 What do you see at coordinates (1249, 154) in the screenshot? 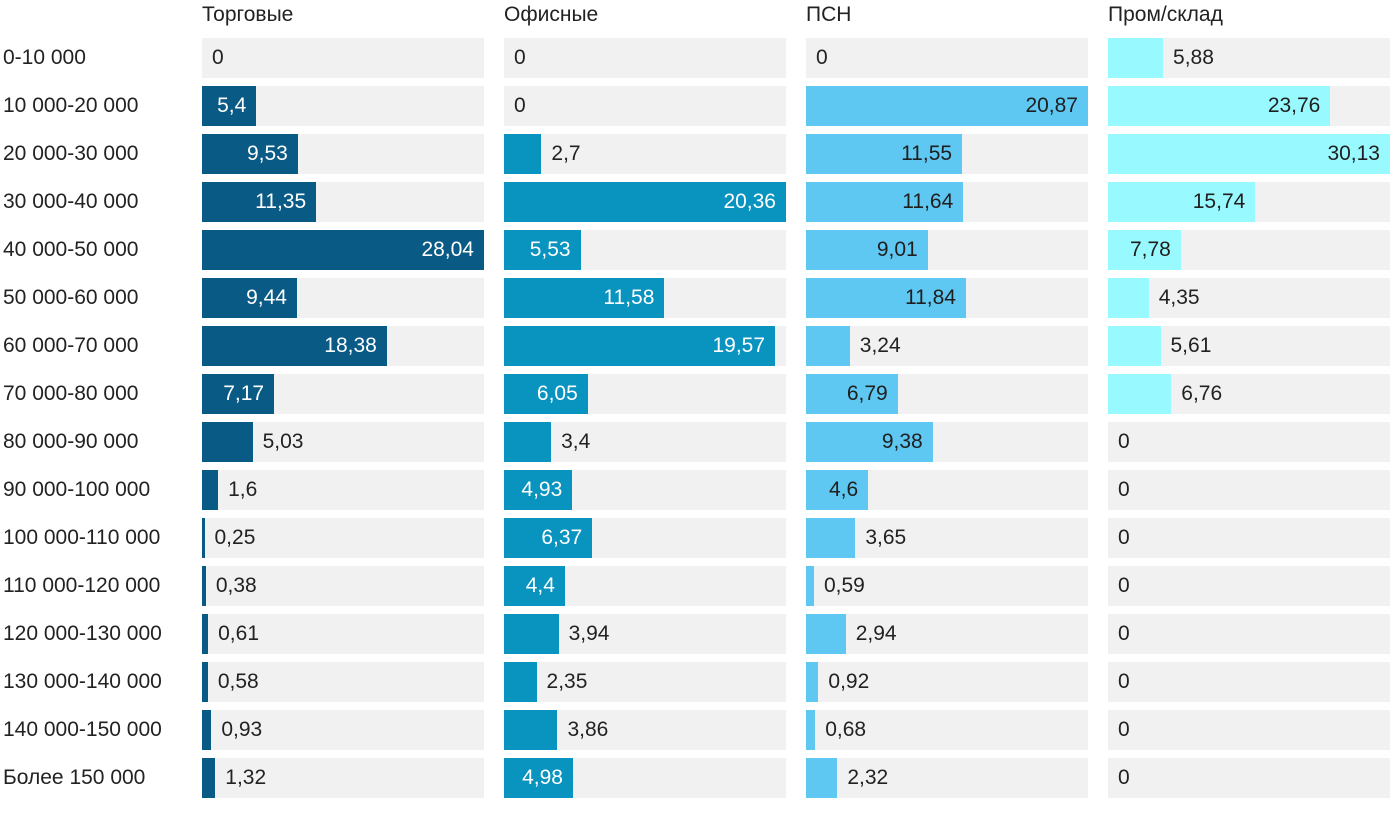
I see `bar-track: 30,13` at bounding box center [1249, 154].